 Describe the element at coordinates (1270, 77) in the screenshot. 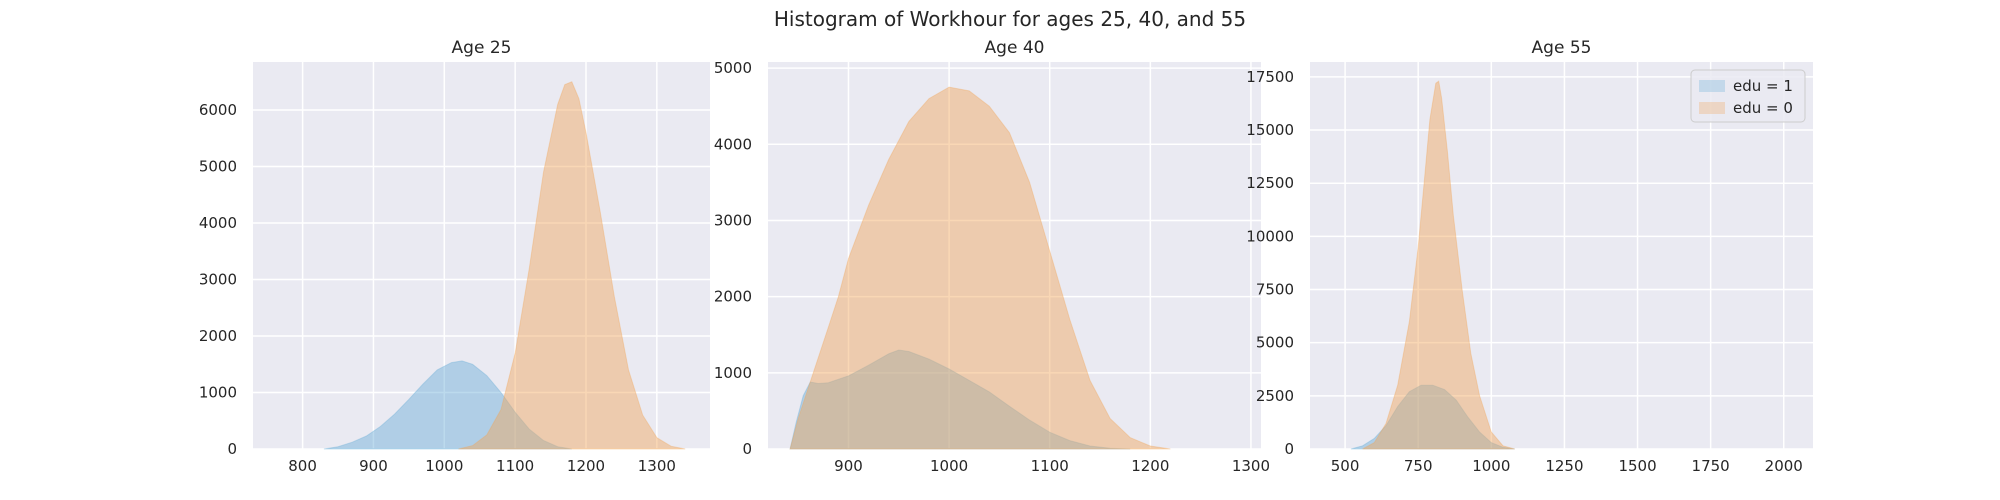

I see `panel-3-y-tick-label: 17500` at that location.